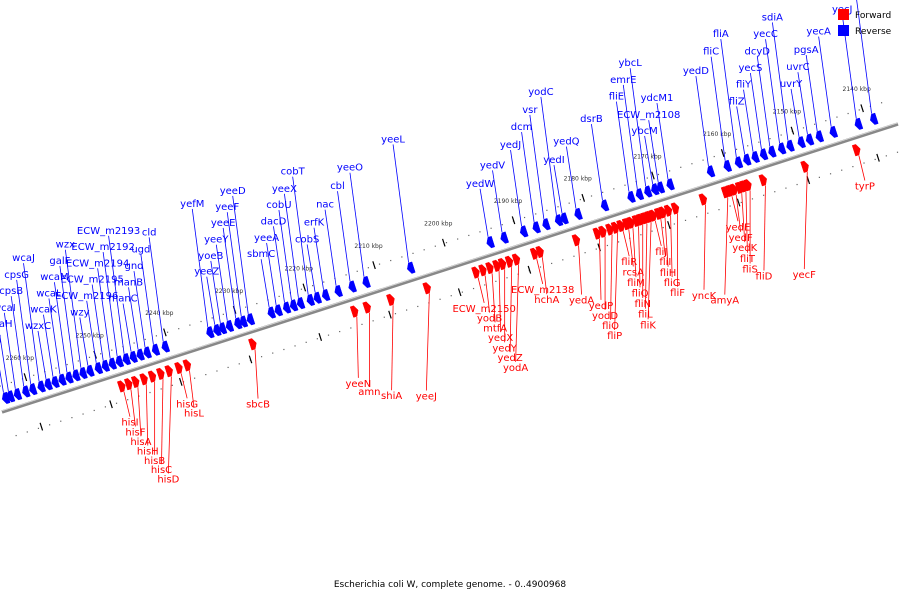 This screenshot has height=600, width=900. What do you see at coordinates (602, 231) in the screenshot?
I see `gene-forward-yodD` at bounding box center [602, 231].